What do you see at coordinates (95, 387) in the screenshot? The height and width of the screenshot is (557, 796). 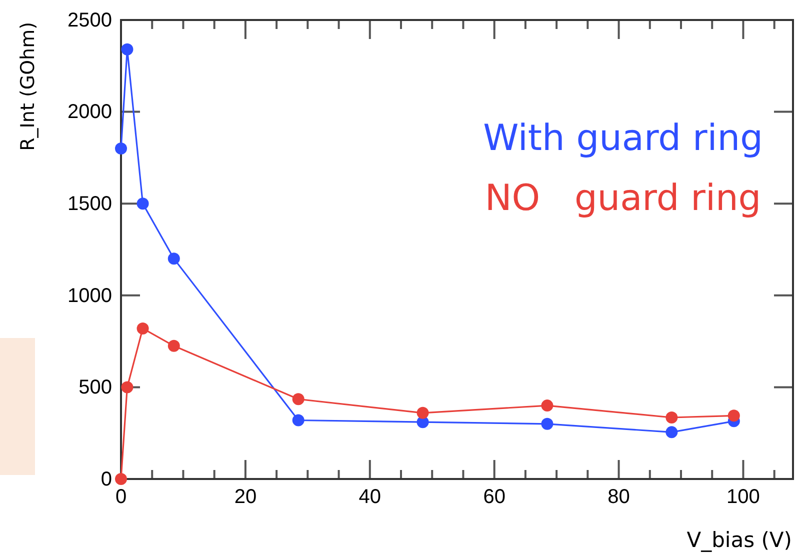 I see `y-tick-label: 500` at bounding box center [95, 387].